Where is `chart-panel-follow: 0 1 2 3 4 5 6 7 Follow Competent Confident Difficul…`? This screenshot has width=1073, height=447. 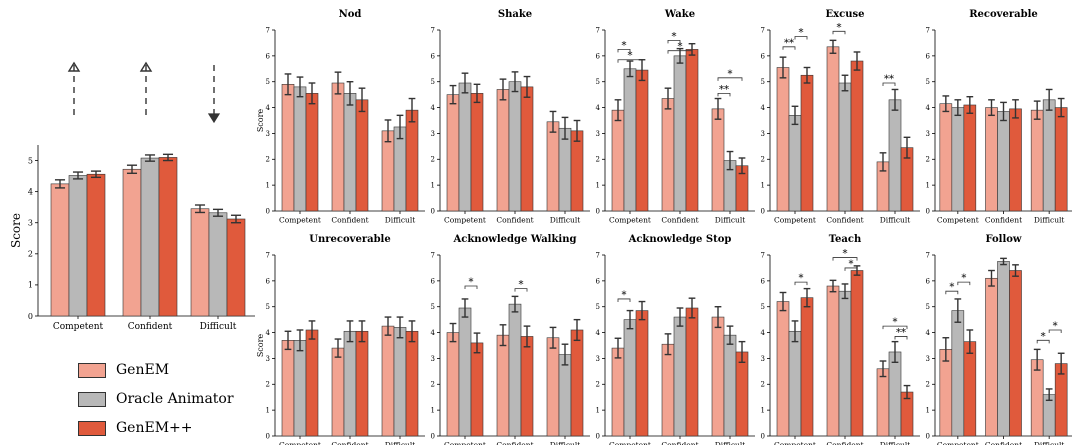
chart-panel-follow: 0 1 2 3 4 5 6 7 Follow Competent Confident Difficul… is located at coordinates (999, 339).